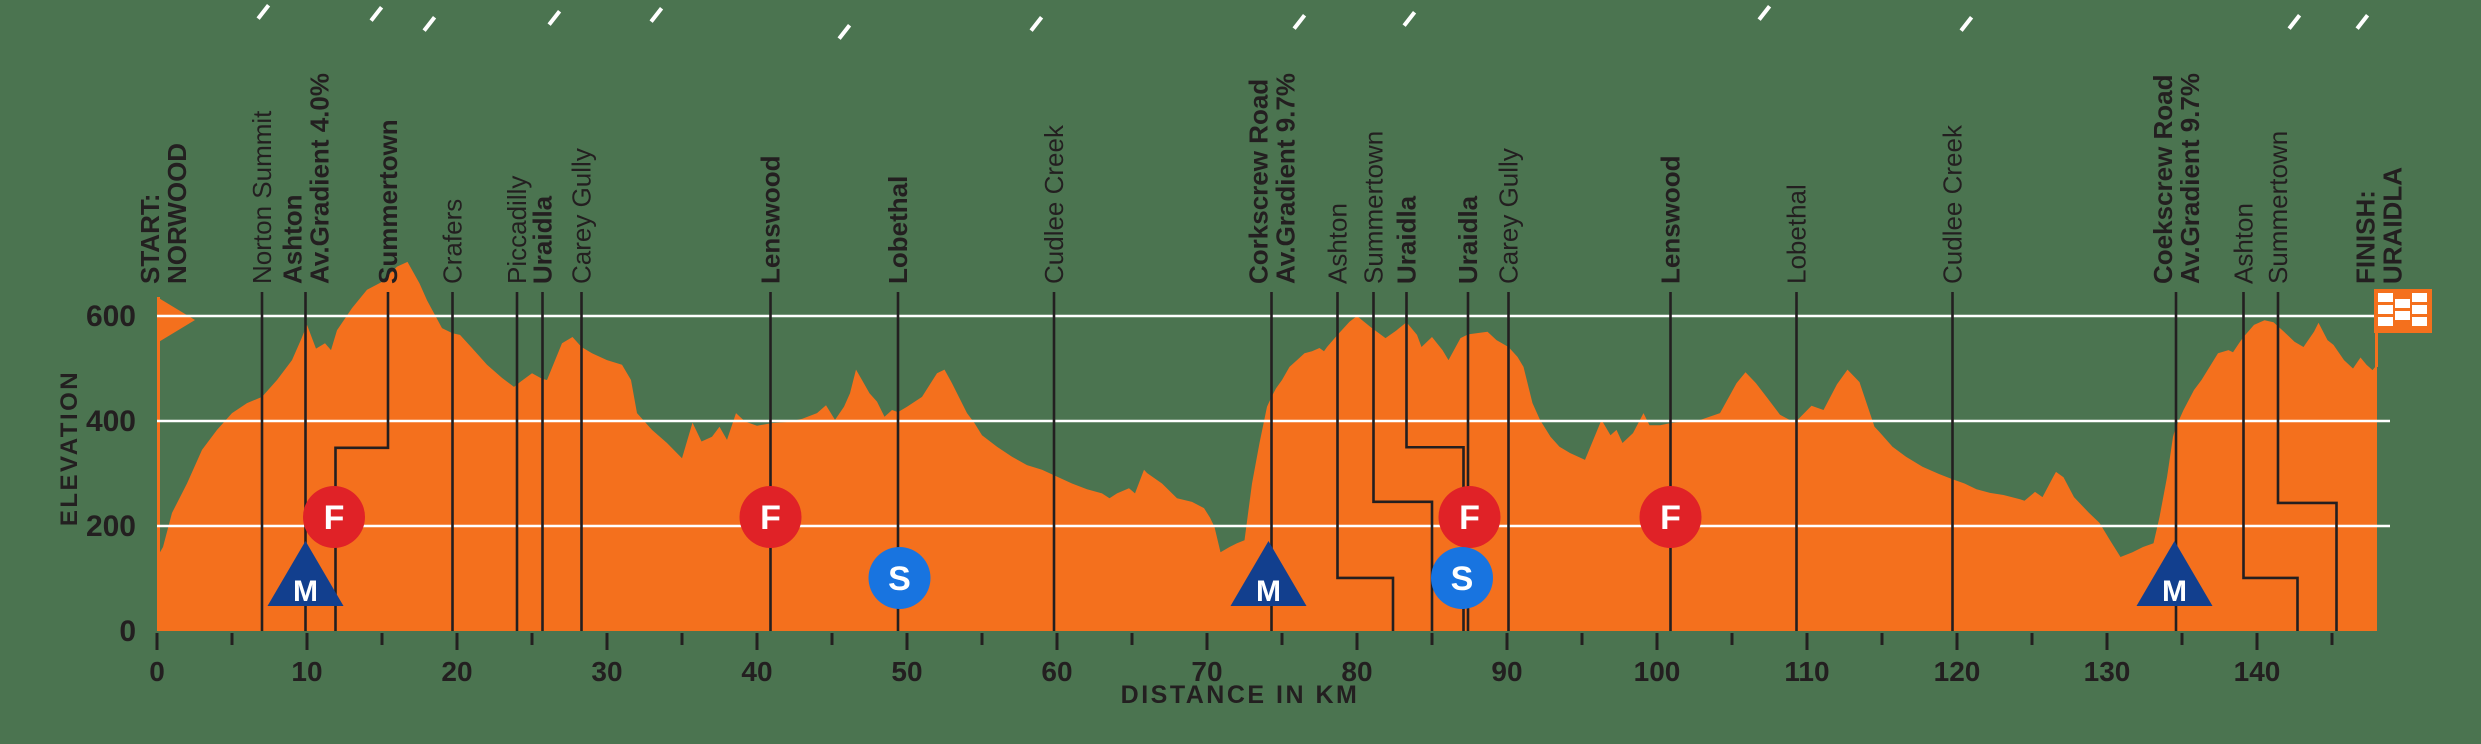  What do you see at coordinates (127, 631) in the screenshot?
I see `y-tick-label: 0` at bounding box center [127, 631].